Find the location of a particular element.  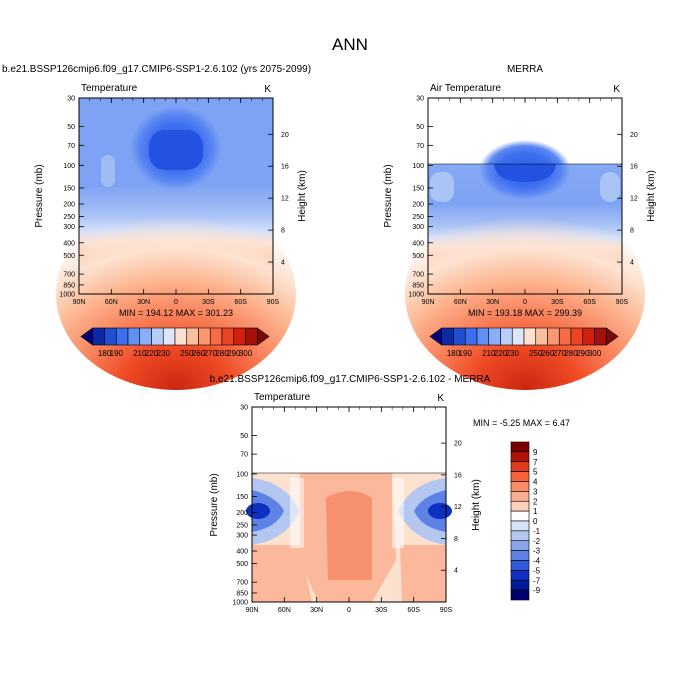

panel-diff-right-cold-core is located at coordinates (440, 511).